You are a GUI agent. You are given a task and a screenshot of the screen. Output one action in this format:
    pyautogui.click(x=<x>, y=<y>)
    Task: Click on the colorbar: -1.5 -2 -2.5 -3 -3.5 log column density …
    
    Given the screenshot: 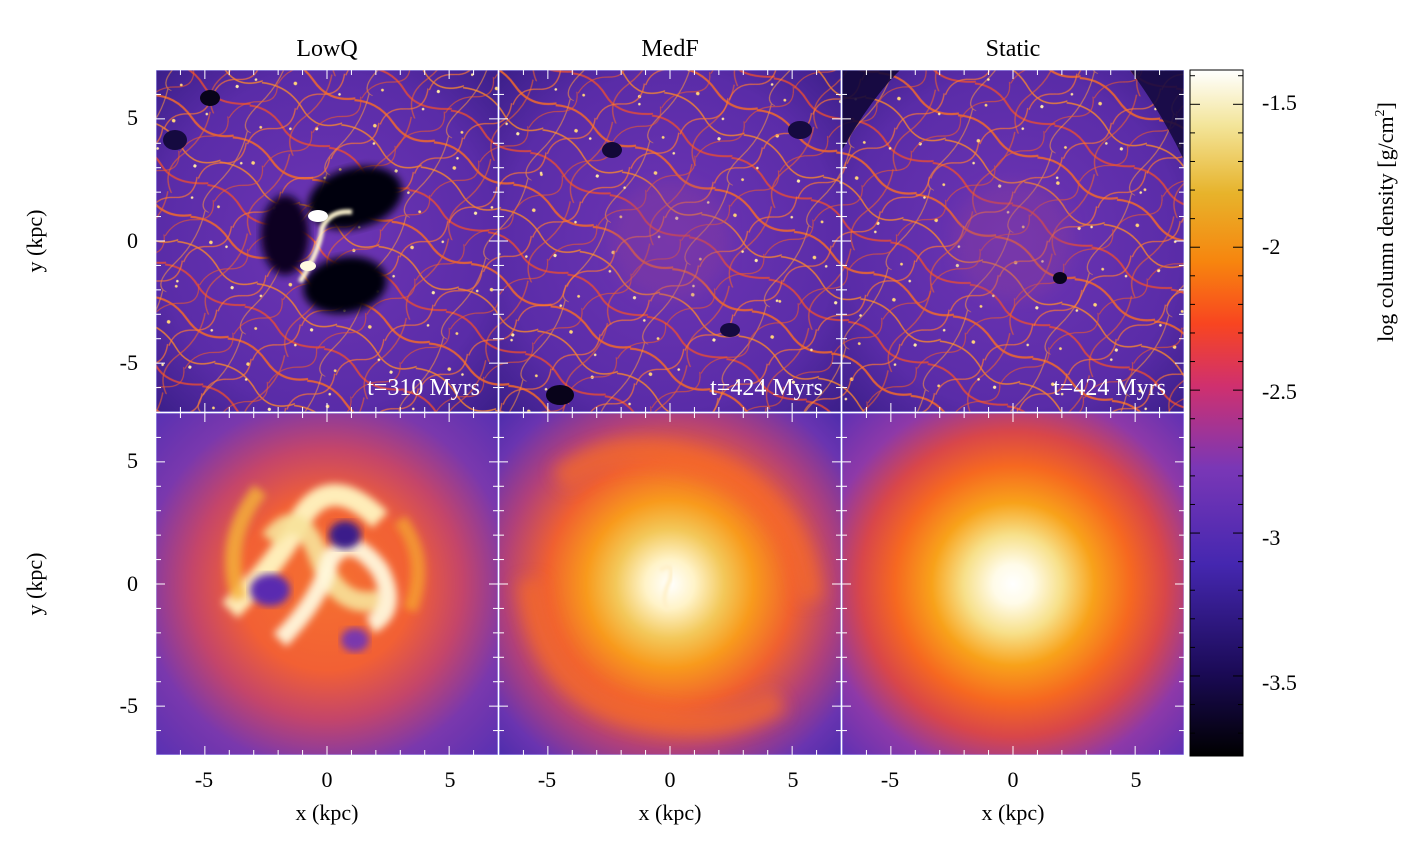 What is the action you would take?
    pyautogui.click(x=1293, y=413)
    